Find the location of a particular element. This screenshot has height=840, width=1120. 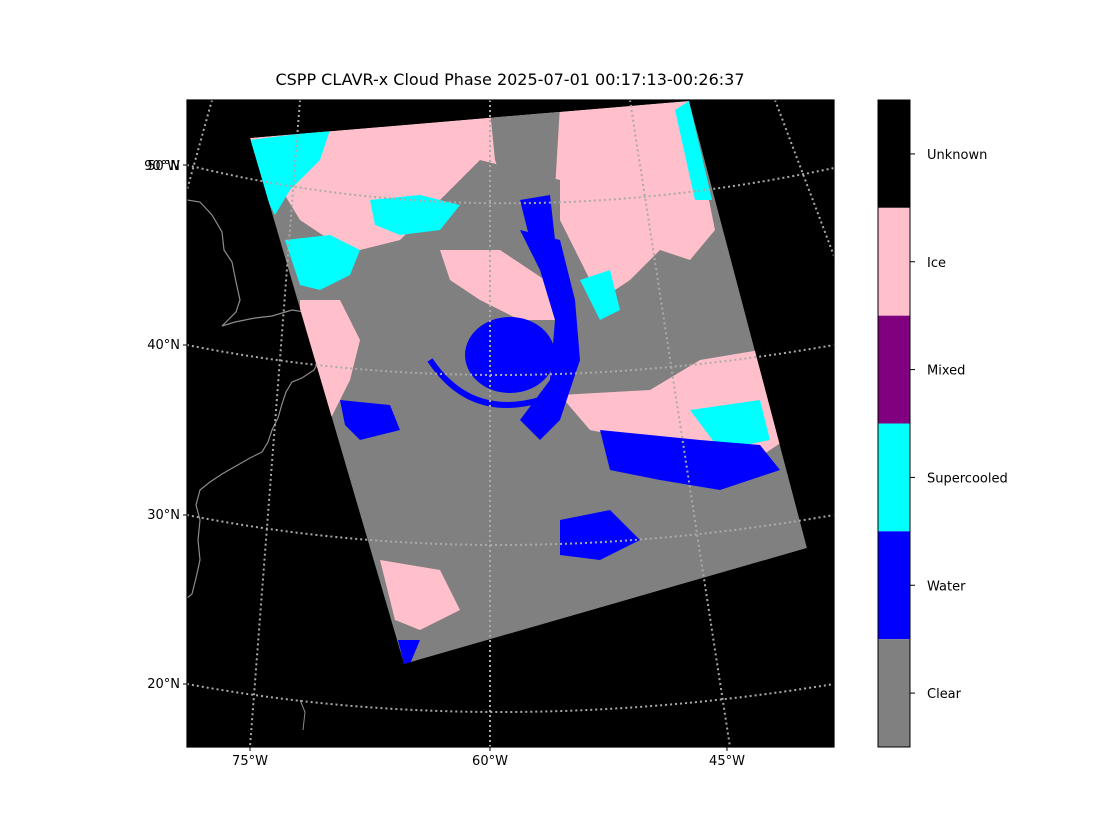

ice-region-east is located at coordinates (637, 200).